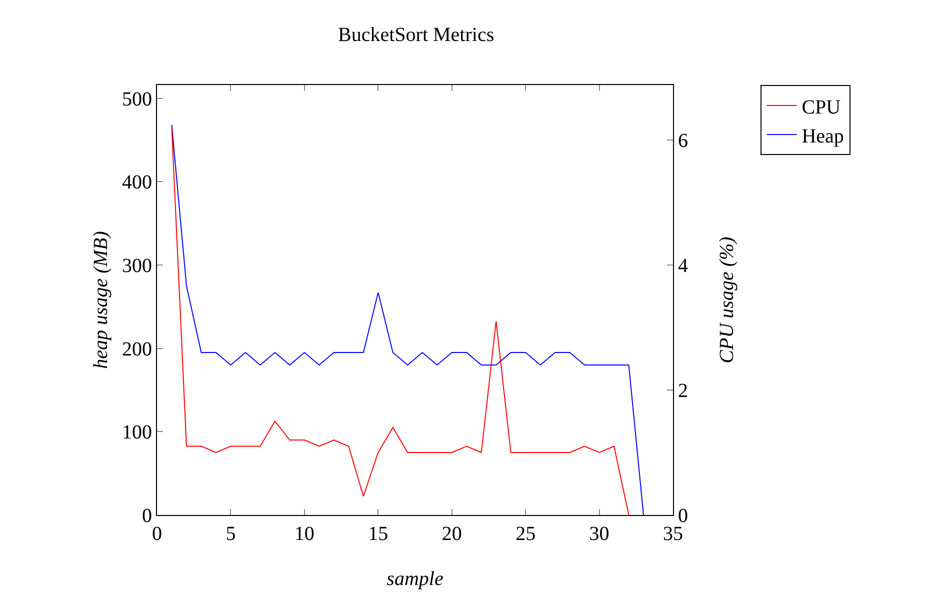 The image size is (935, 600). I want to click on y2-tick-label: 4, so click(683, 266).